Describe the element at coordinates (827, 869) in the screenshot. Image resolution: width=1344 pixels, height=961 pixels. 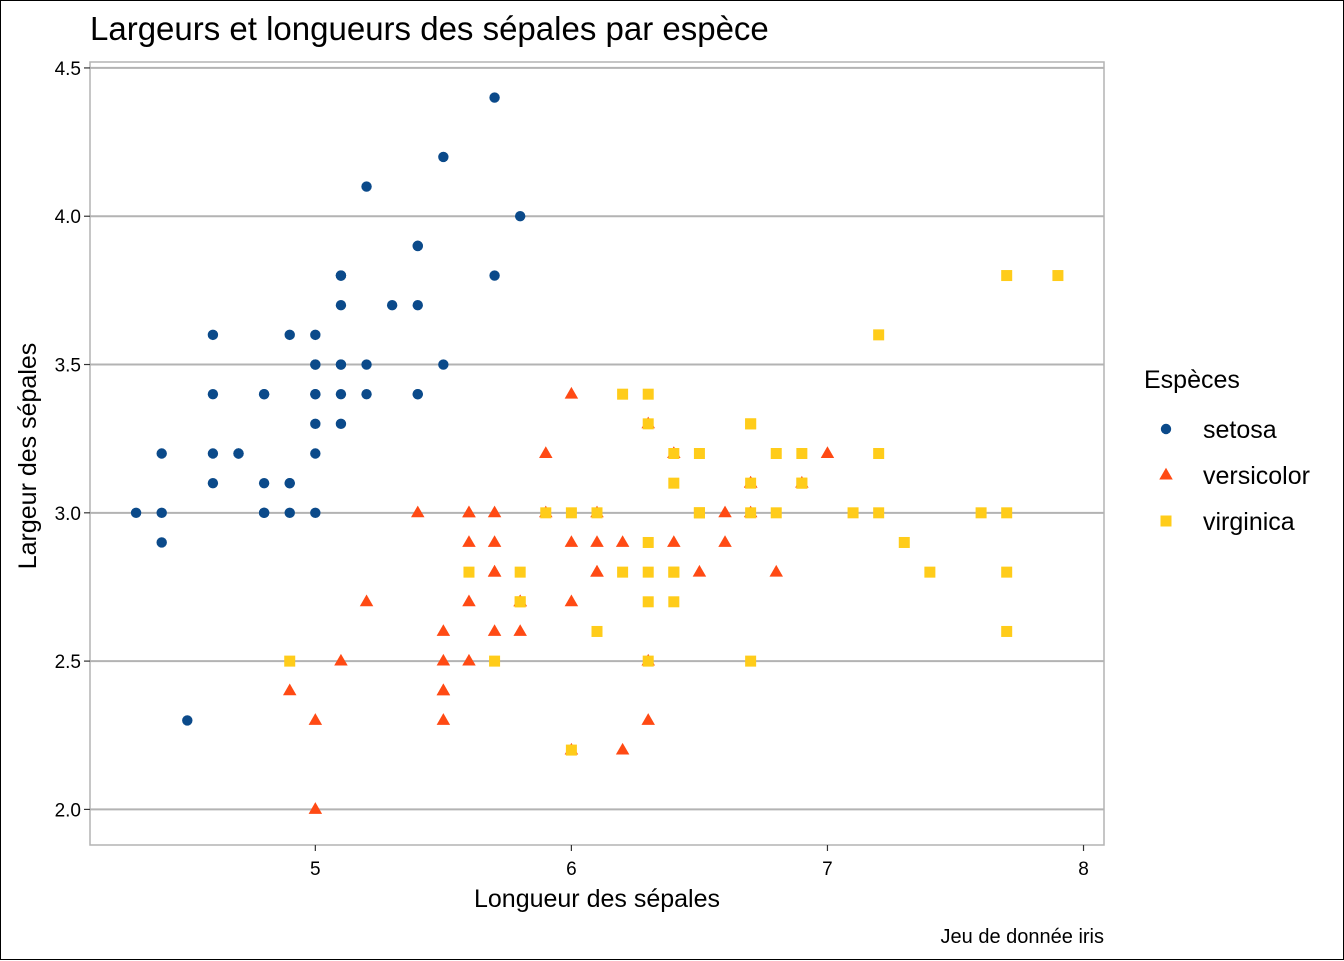
I see `x-tick-label: 7` at that location.